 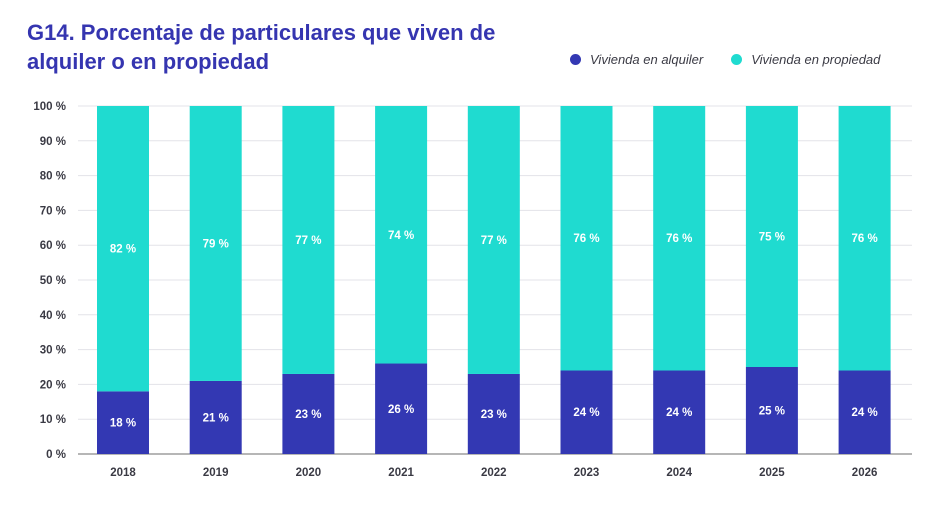 I want to click on legend-swatch-propiedad, so click(x=737, y=59).